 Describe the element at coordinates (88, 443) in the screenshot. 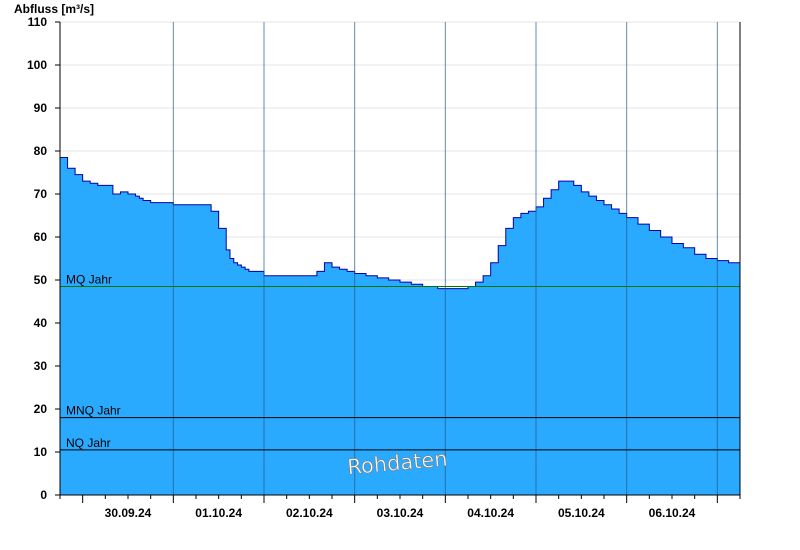

I see `reference-line-label: NQ Jahr` at that location.